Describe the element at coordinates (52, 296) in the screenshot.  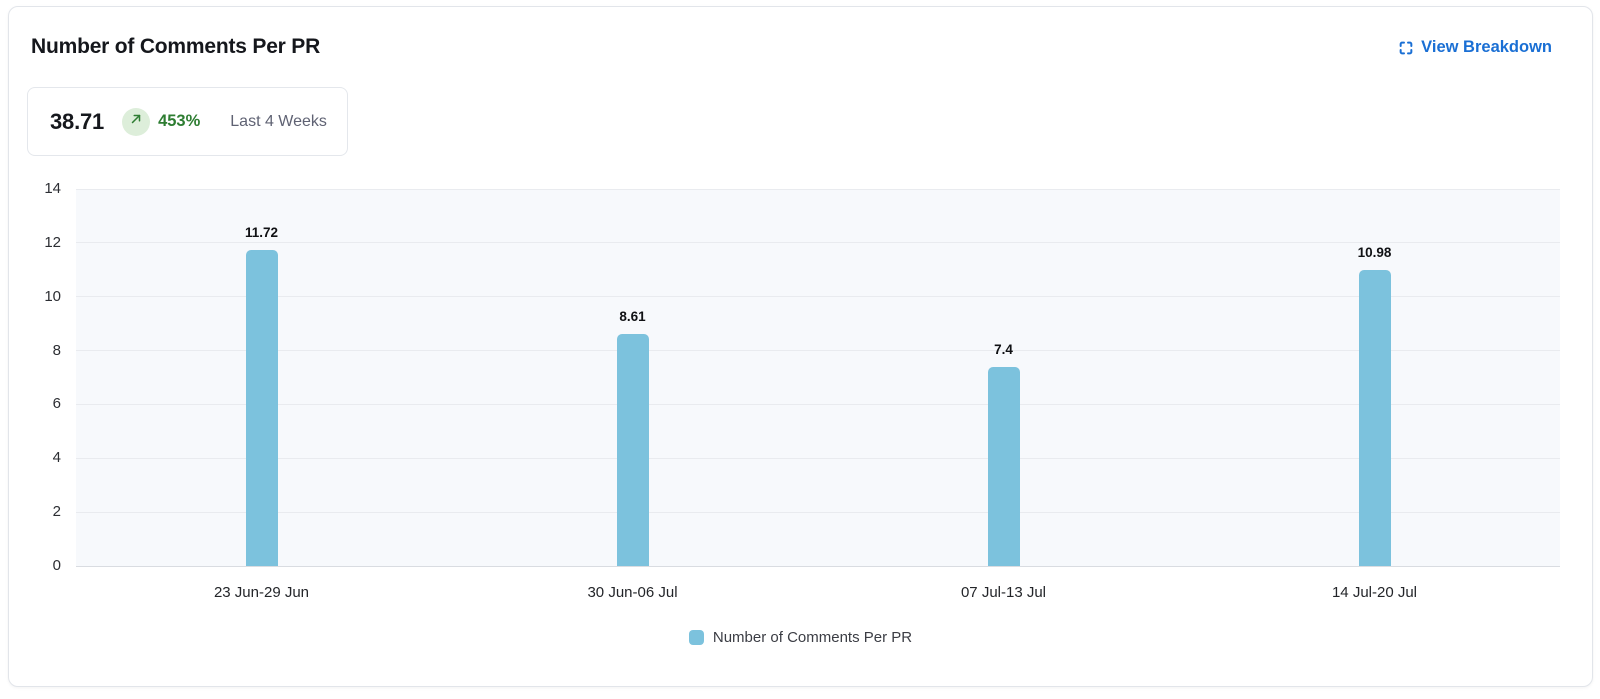
I see `y-axis-tick-label: 10` at that location.